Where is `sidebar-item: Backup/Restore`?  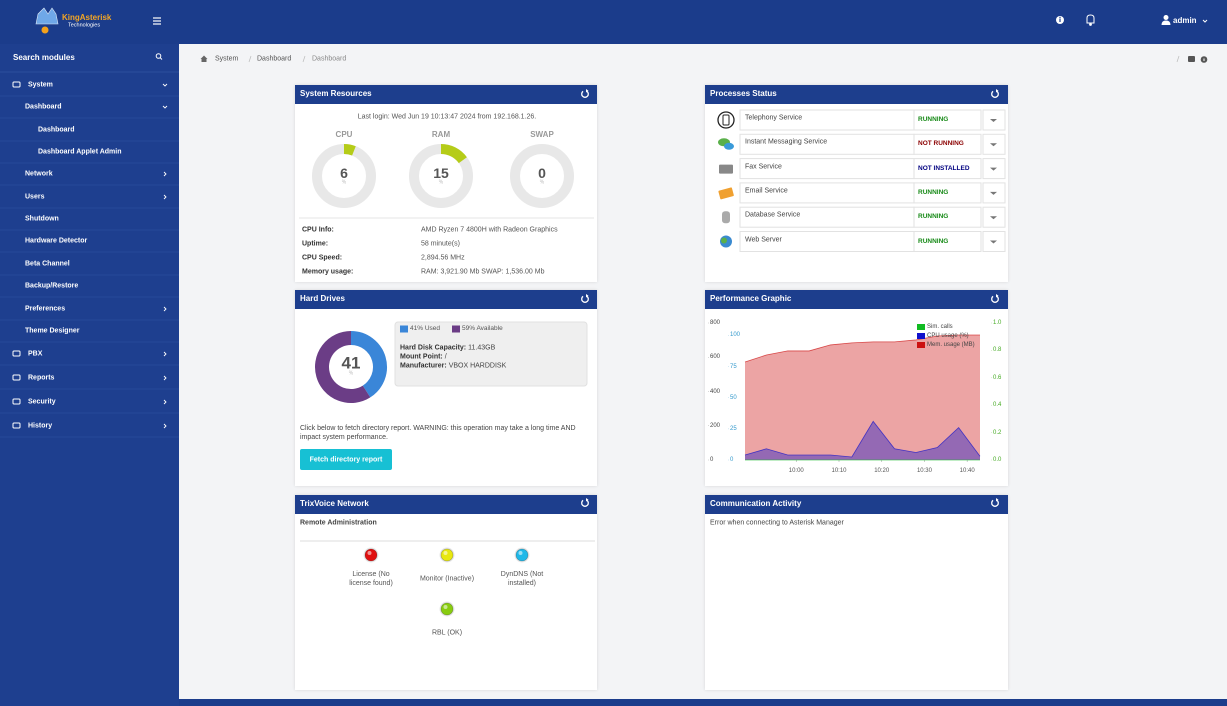 sidebar-item: Backup/Restore is located at coordinates (52, 286).